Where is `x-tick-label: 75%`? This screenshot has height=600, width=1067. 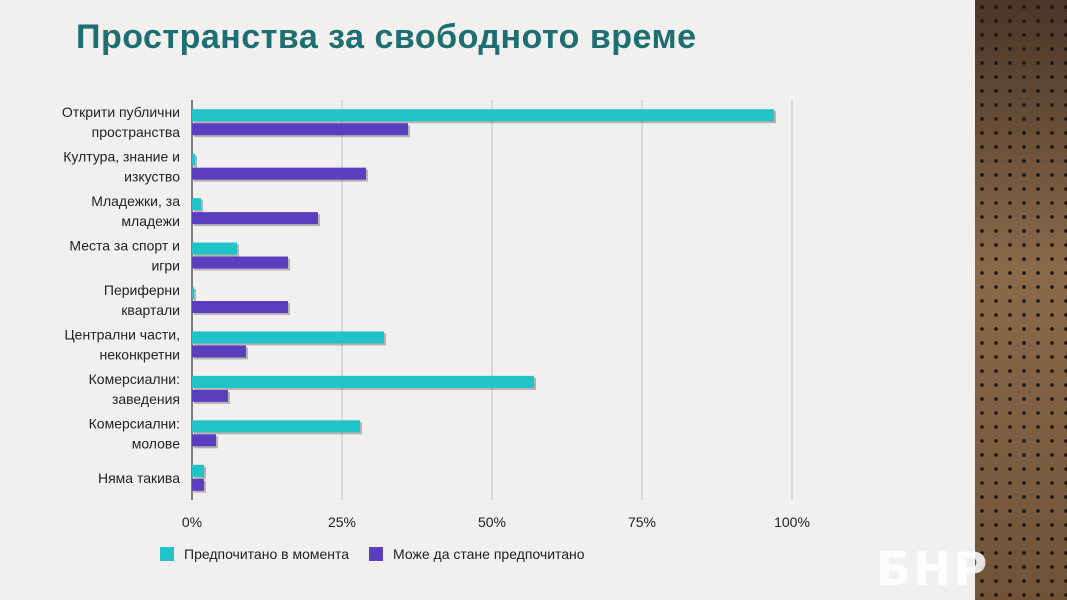 x-tick-label: 75% is located at coordinates (642, 522).